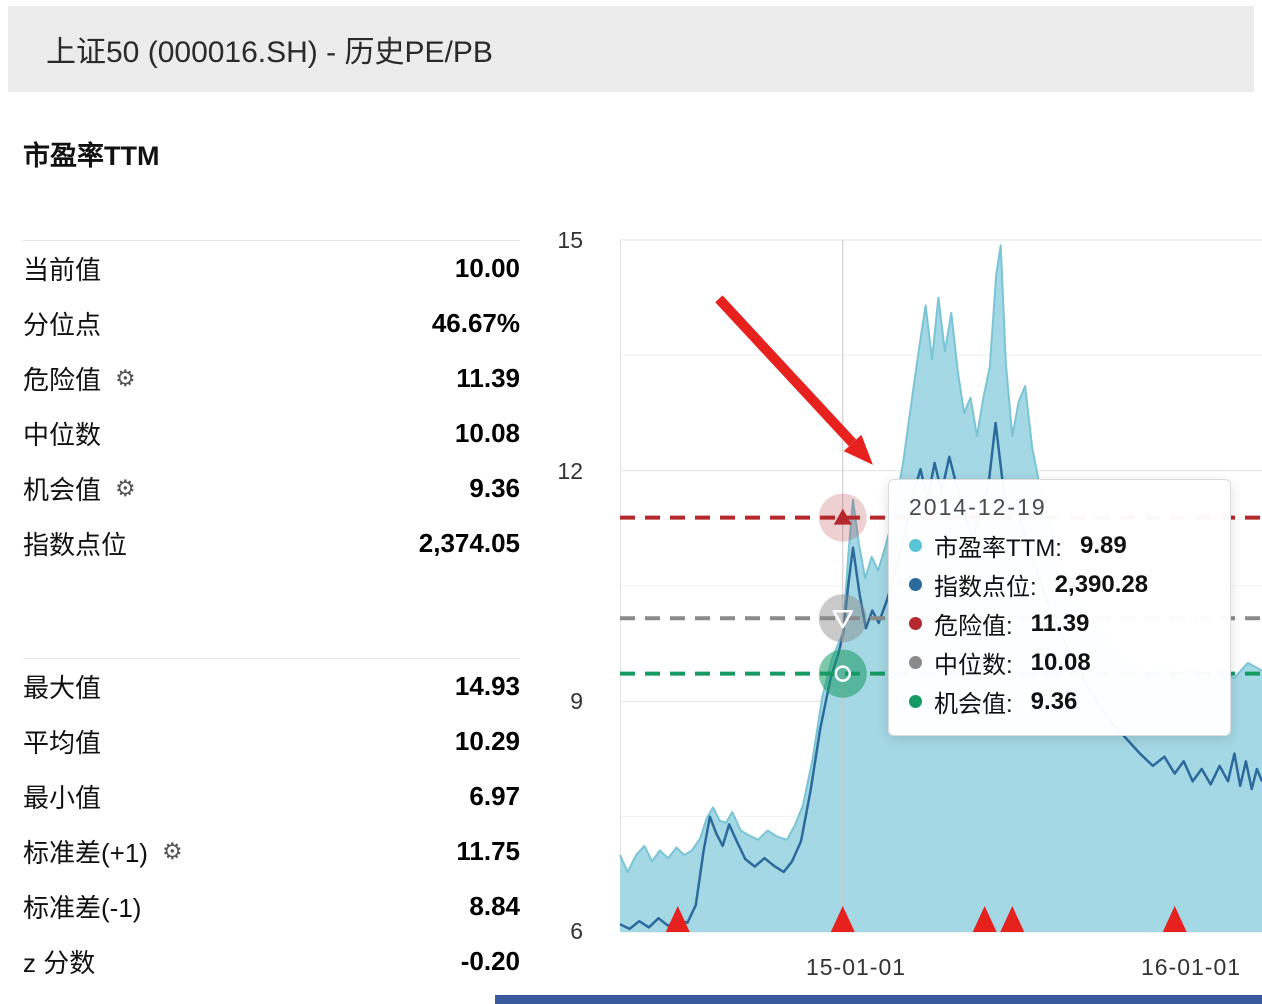  What do you see at coordinates (494, 488) in the screenshot?
I see `stat-value: 9.36` at bounding box center [494, 488].